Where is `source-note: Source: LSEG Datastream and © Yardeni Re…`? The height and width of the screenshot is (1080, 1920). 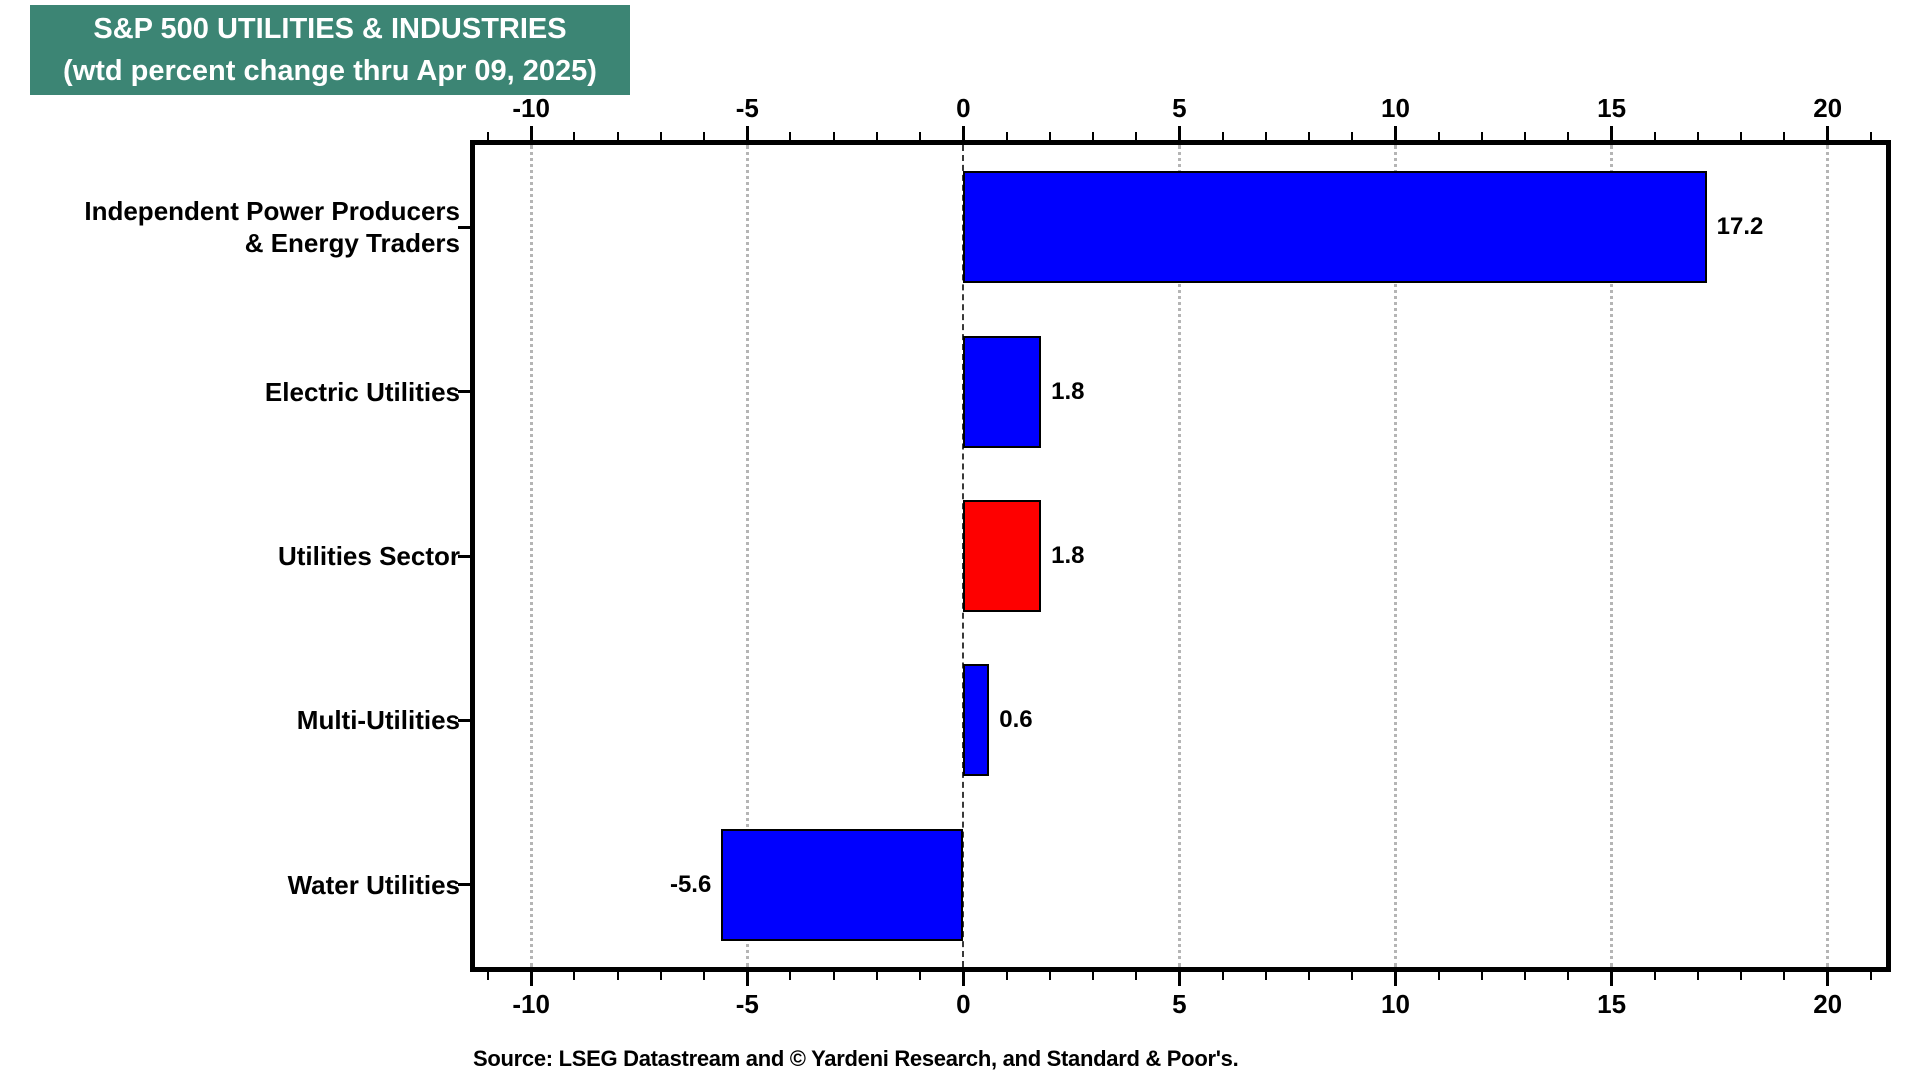
source-note: Source: LSEG Datastream and © Yardeni Re… is located at coordinates (856, 1058).